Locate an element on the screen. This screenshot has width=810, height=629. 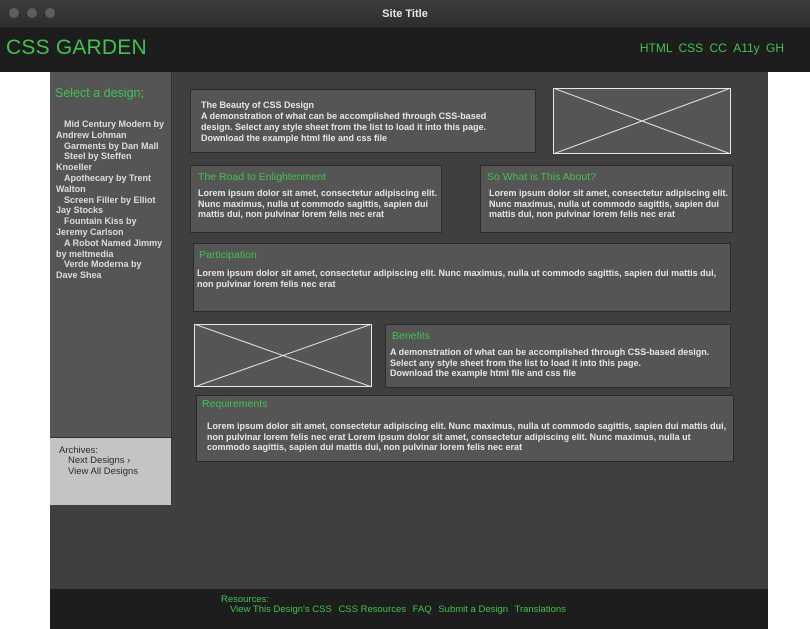
window-titlebar: Site Title is located at coordinates (405, 14).